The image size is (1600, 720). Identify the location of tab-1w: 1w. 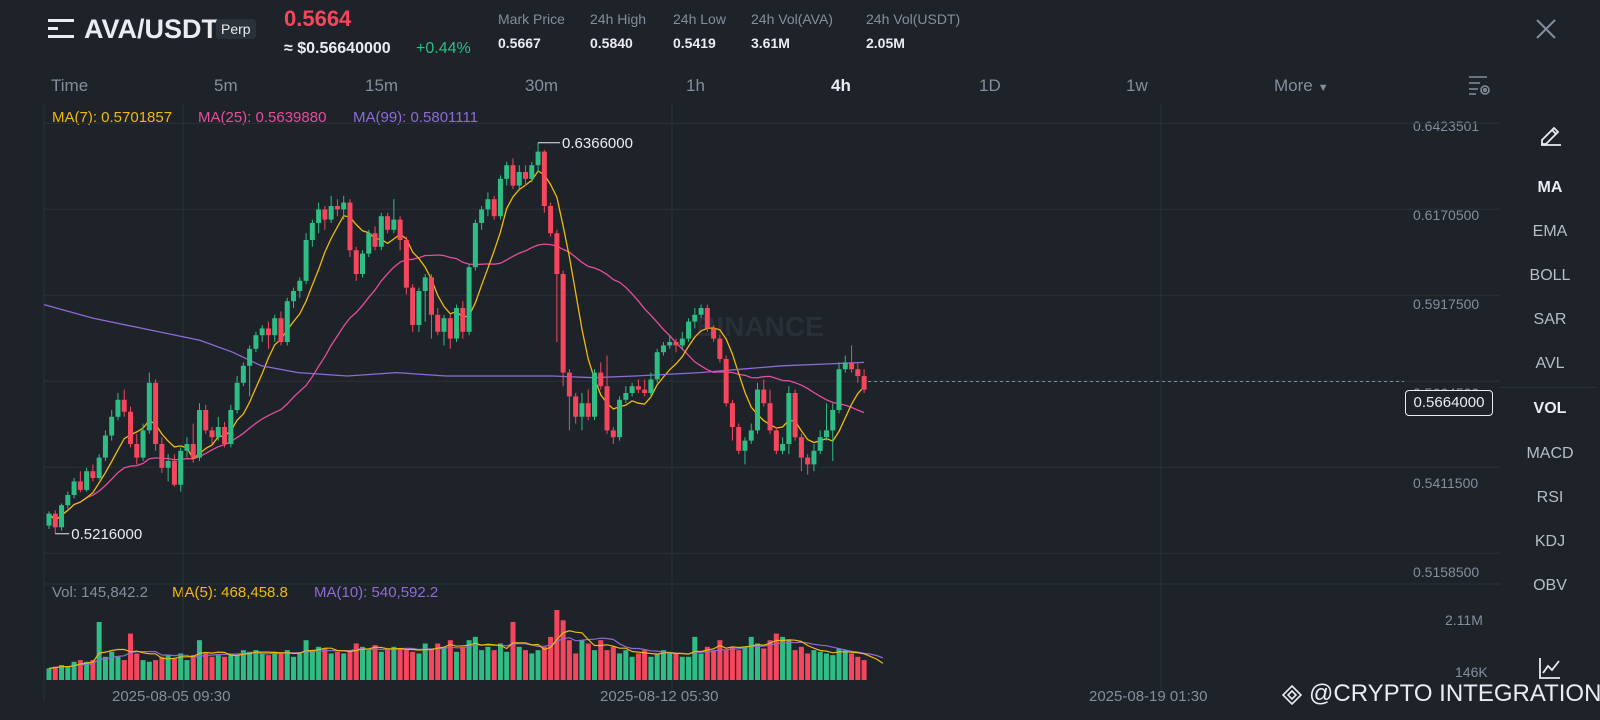
(1137, 85).